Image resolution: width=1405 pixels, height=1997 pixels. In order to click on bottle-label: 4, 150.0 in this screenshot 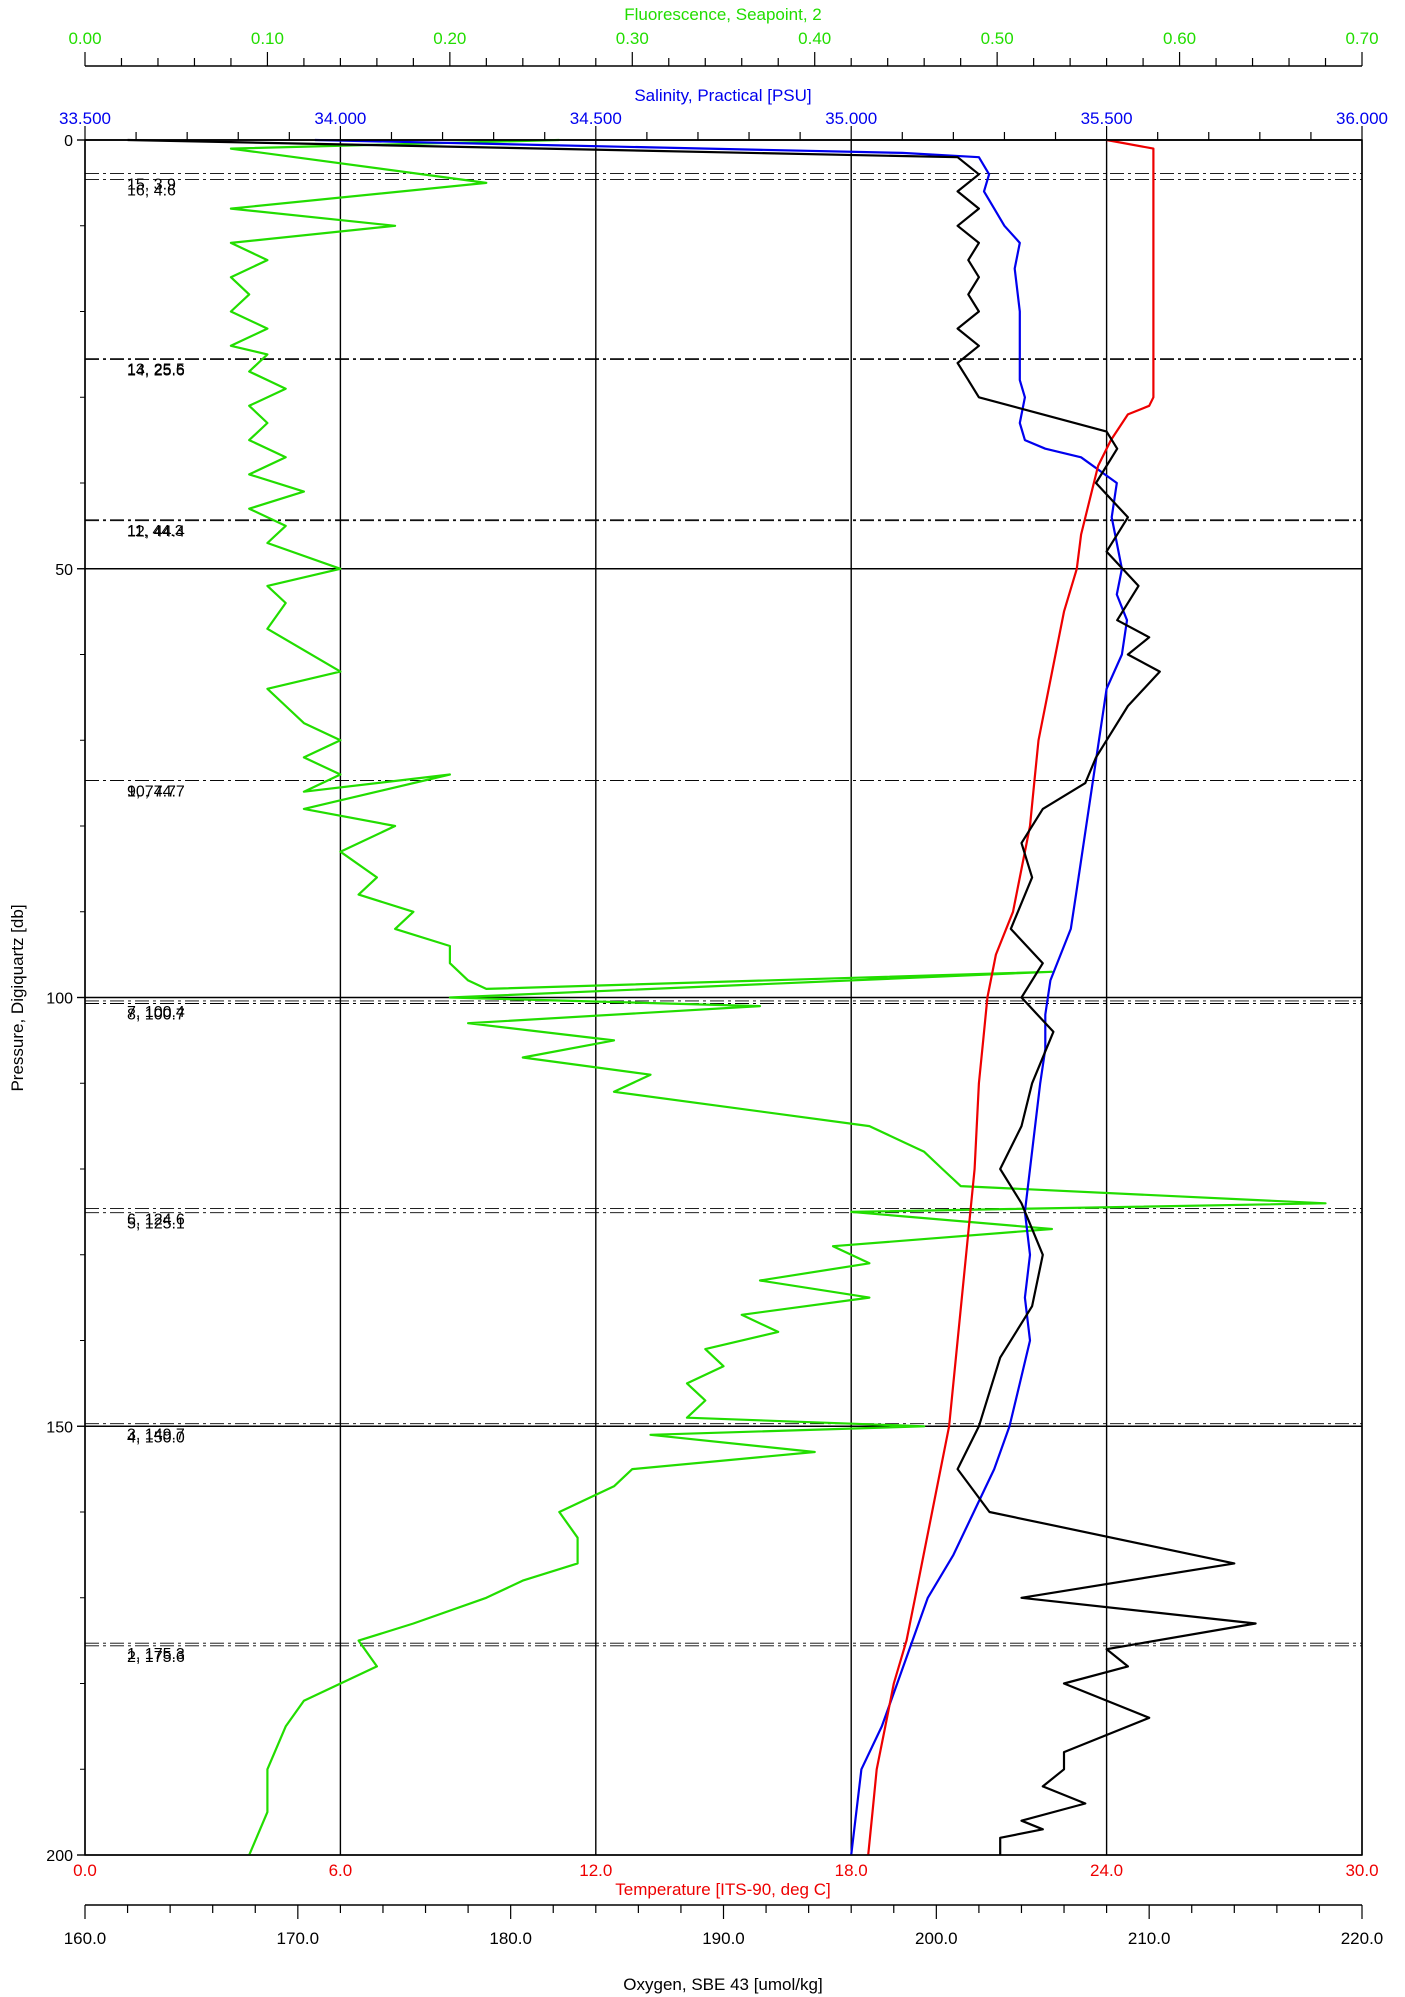, I will do `click(156, 1437)`.